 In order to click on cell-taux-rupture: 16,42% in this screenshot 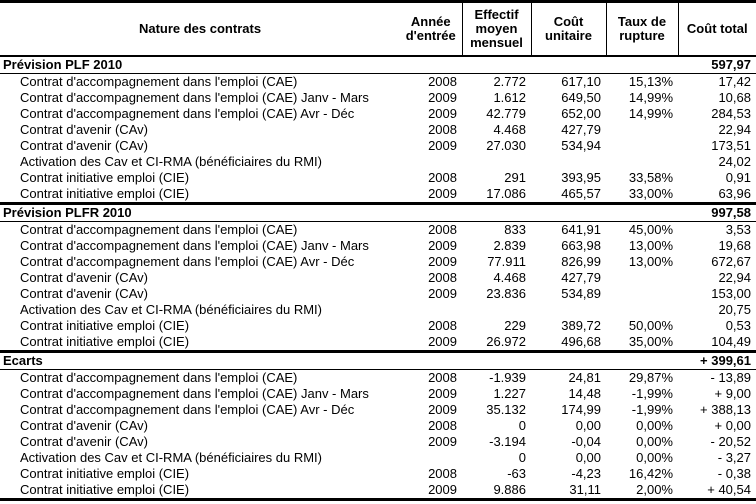, I will do `click(650, 473)`.